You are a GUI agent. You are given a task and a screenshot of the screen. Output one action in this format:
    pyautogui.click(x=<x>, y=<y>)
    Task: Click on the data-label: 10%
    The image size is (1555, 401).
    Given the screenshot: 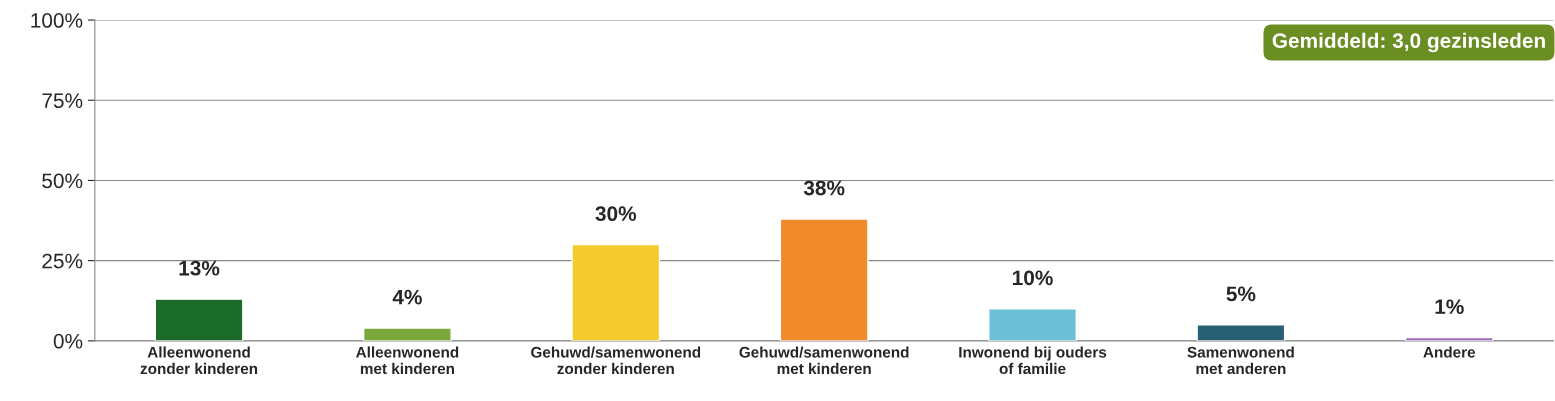 What is the action you would take?
    pyautogui.click(x=1032, y=278)
    